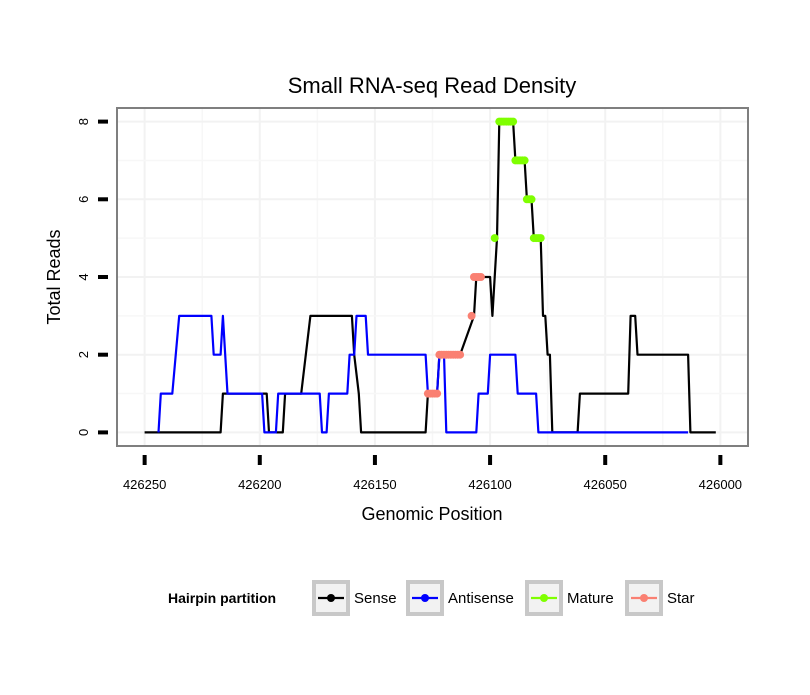  What do you see at coordinates (144, 484) in the screenshot?
I see `x-tick-label: 426250` at bounding box center [144, 484].